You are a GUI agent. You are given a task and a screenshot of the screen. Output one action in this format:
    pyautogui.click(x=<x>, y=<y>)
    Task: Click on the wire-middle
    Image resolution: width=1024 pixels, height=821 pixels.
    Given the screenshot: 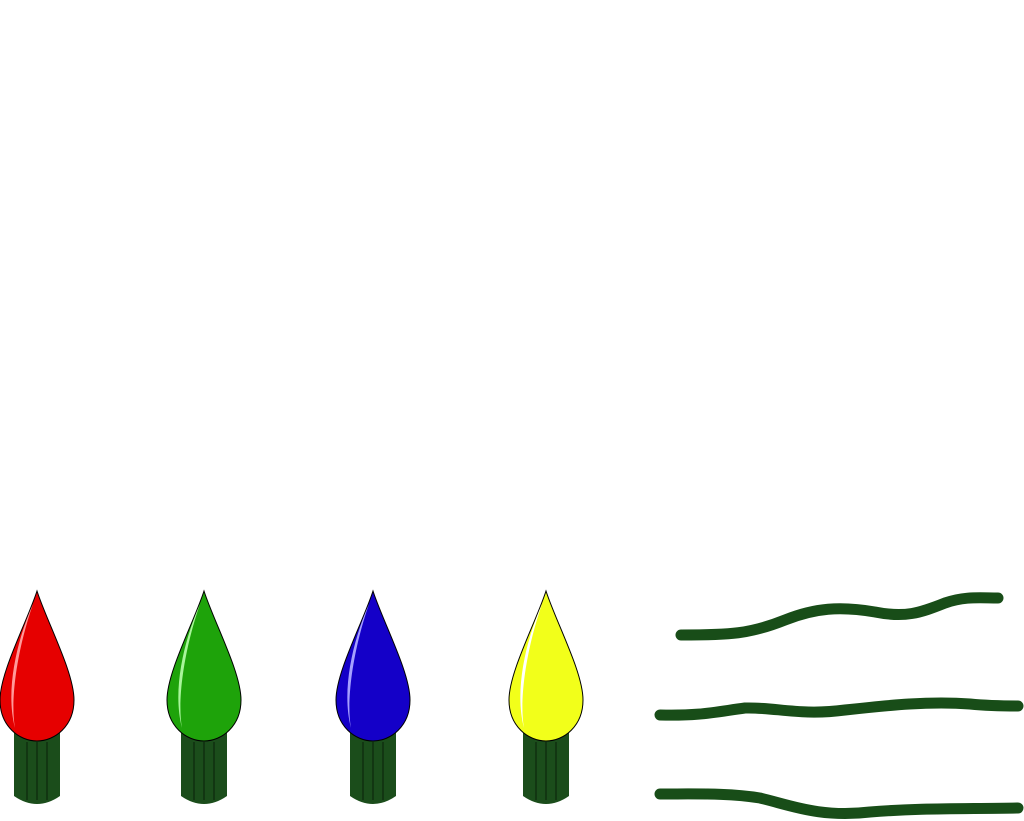 What is the action you would take?
    pyautogui.click(x=839, y=709)
    